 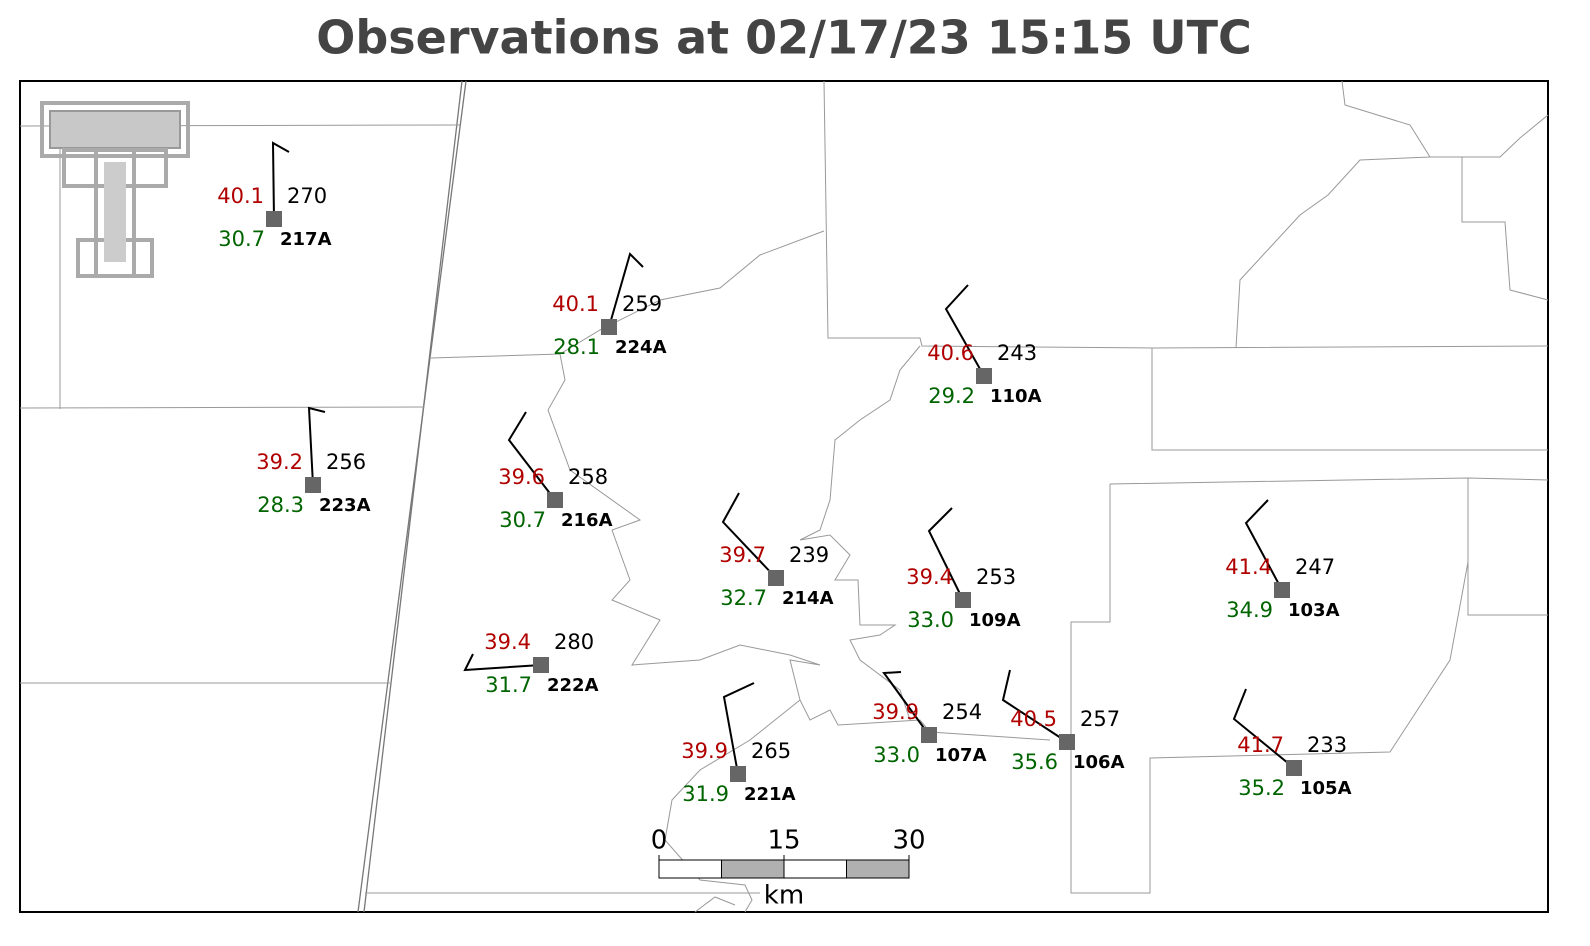 I want to click on station-id: 224A, so click(x=641, y=347).